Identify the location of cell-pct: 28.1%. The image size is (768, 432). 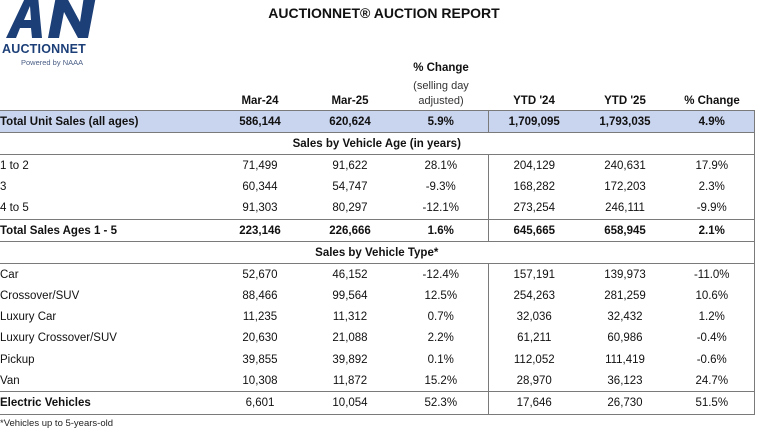
(441, 165).